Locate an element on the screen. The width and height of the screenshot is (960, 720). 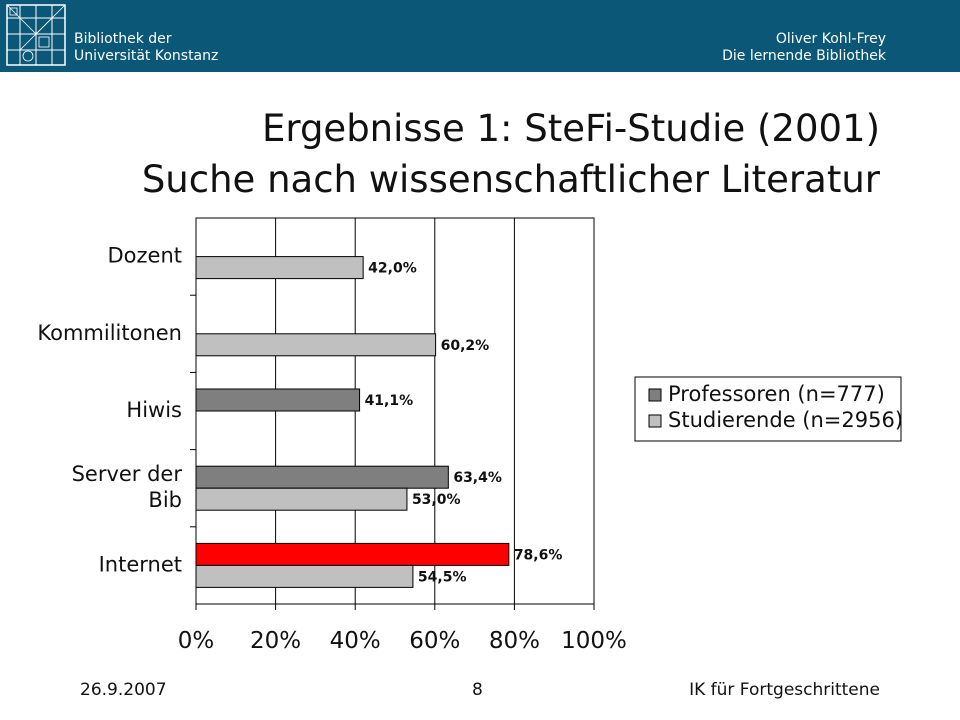
category-label: Hiwis is located at coordinates (154, 410).